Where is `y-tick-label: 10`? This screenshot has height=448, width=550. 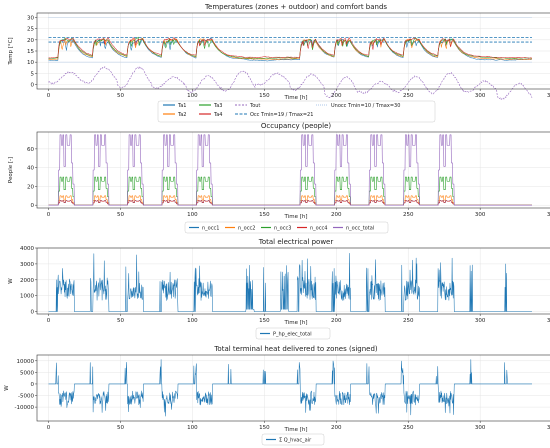
y-tick-label: 10 is located at coordinates (30, 63).